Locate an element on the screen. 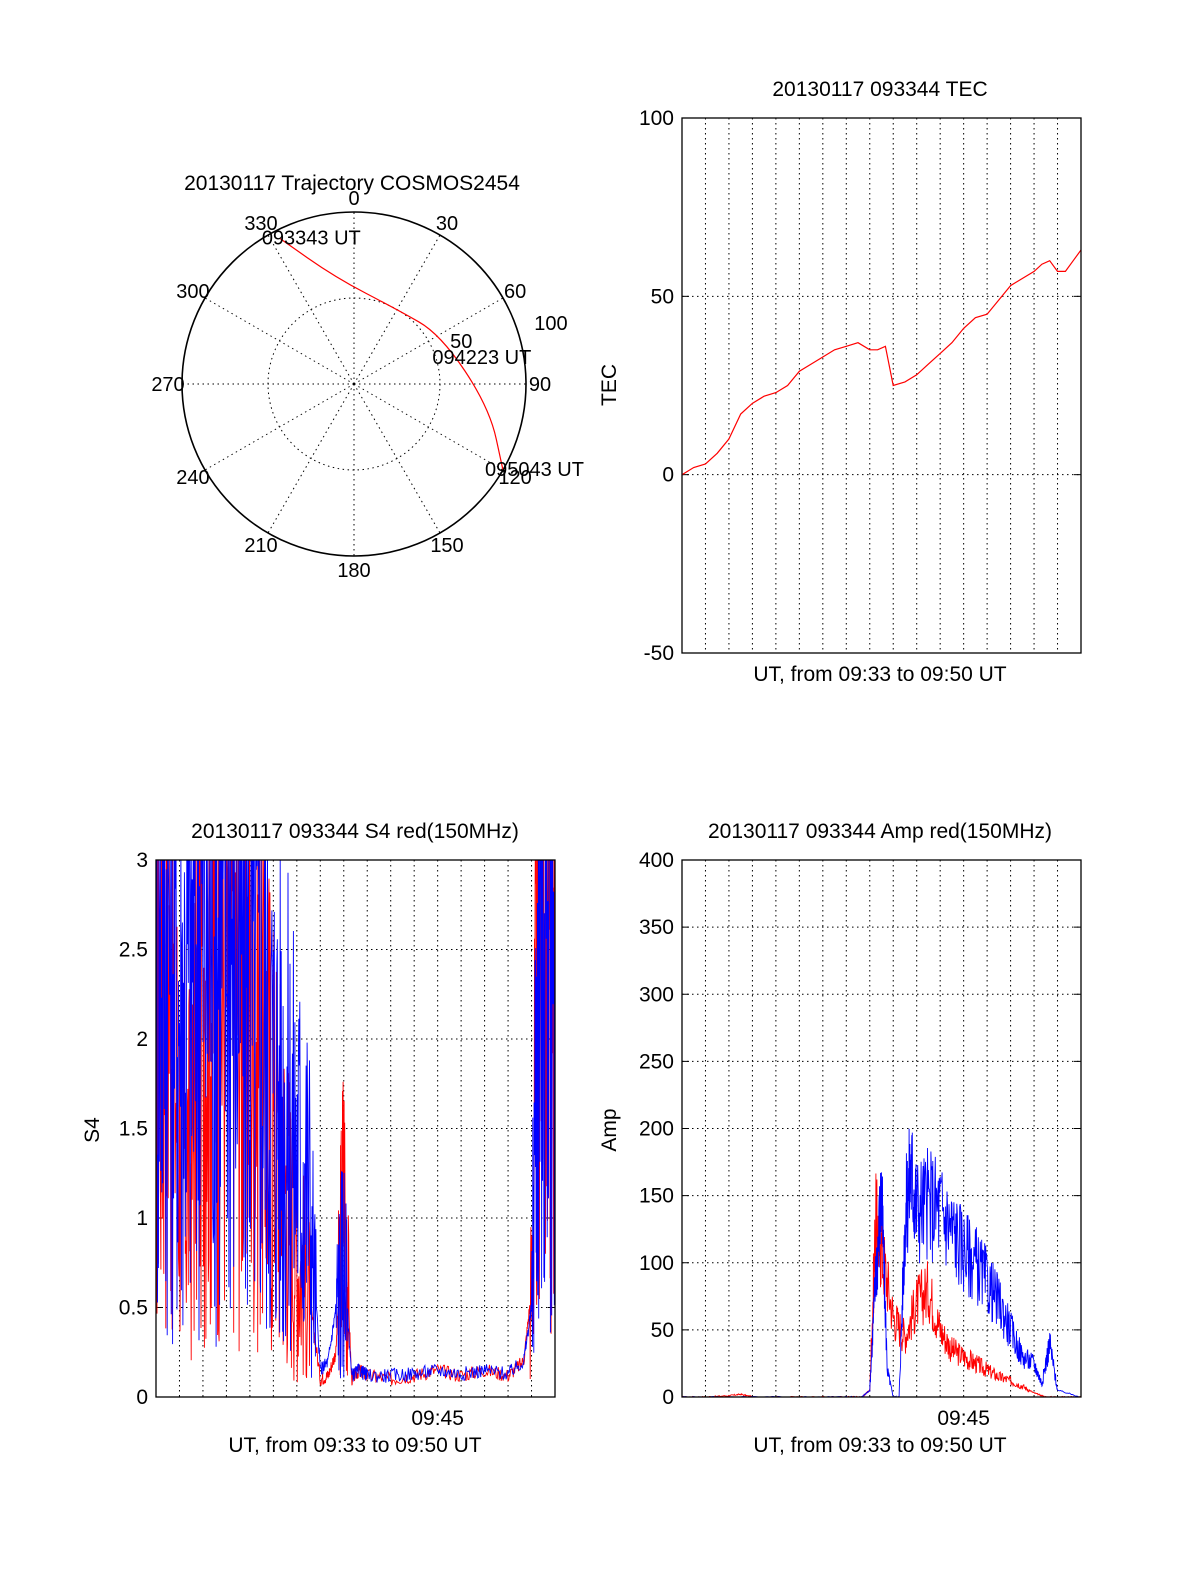  tec-title: 20130117 093344 TEC is located at coordinates (879, 89).